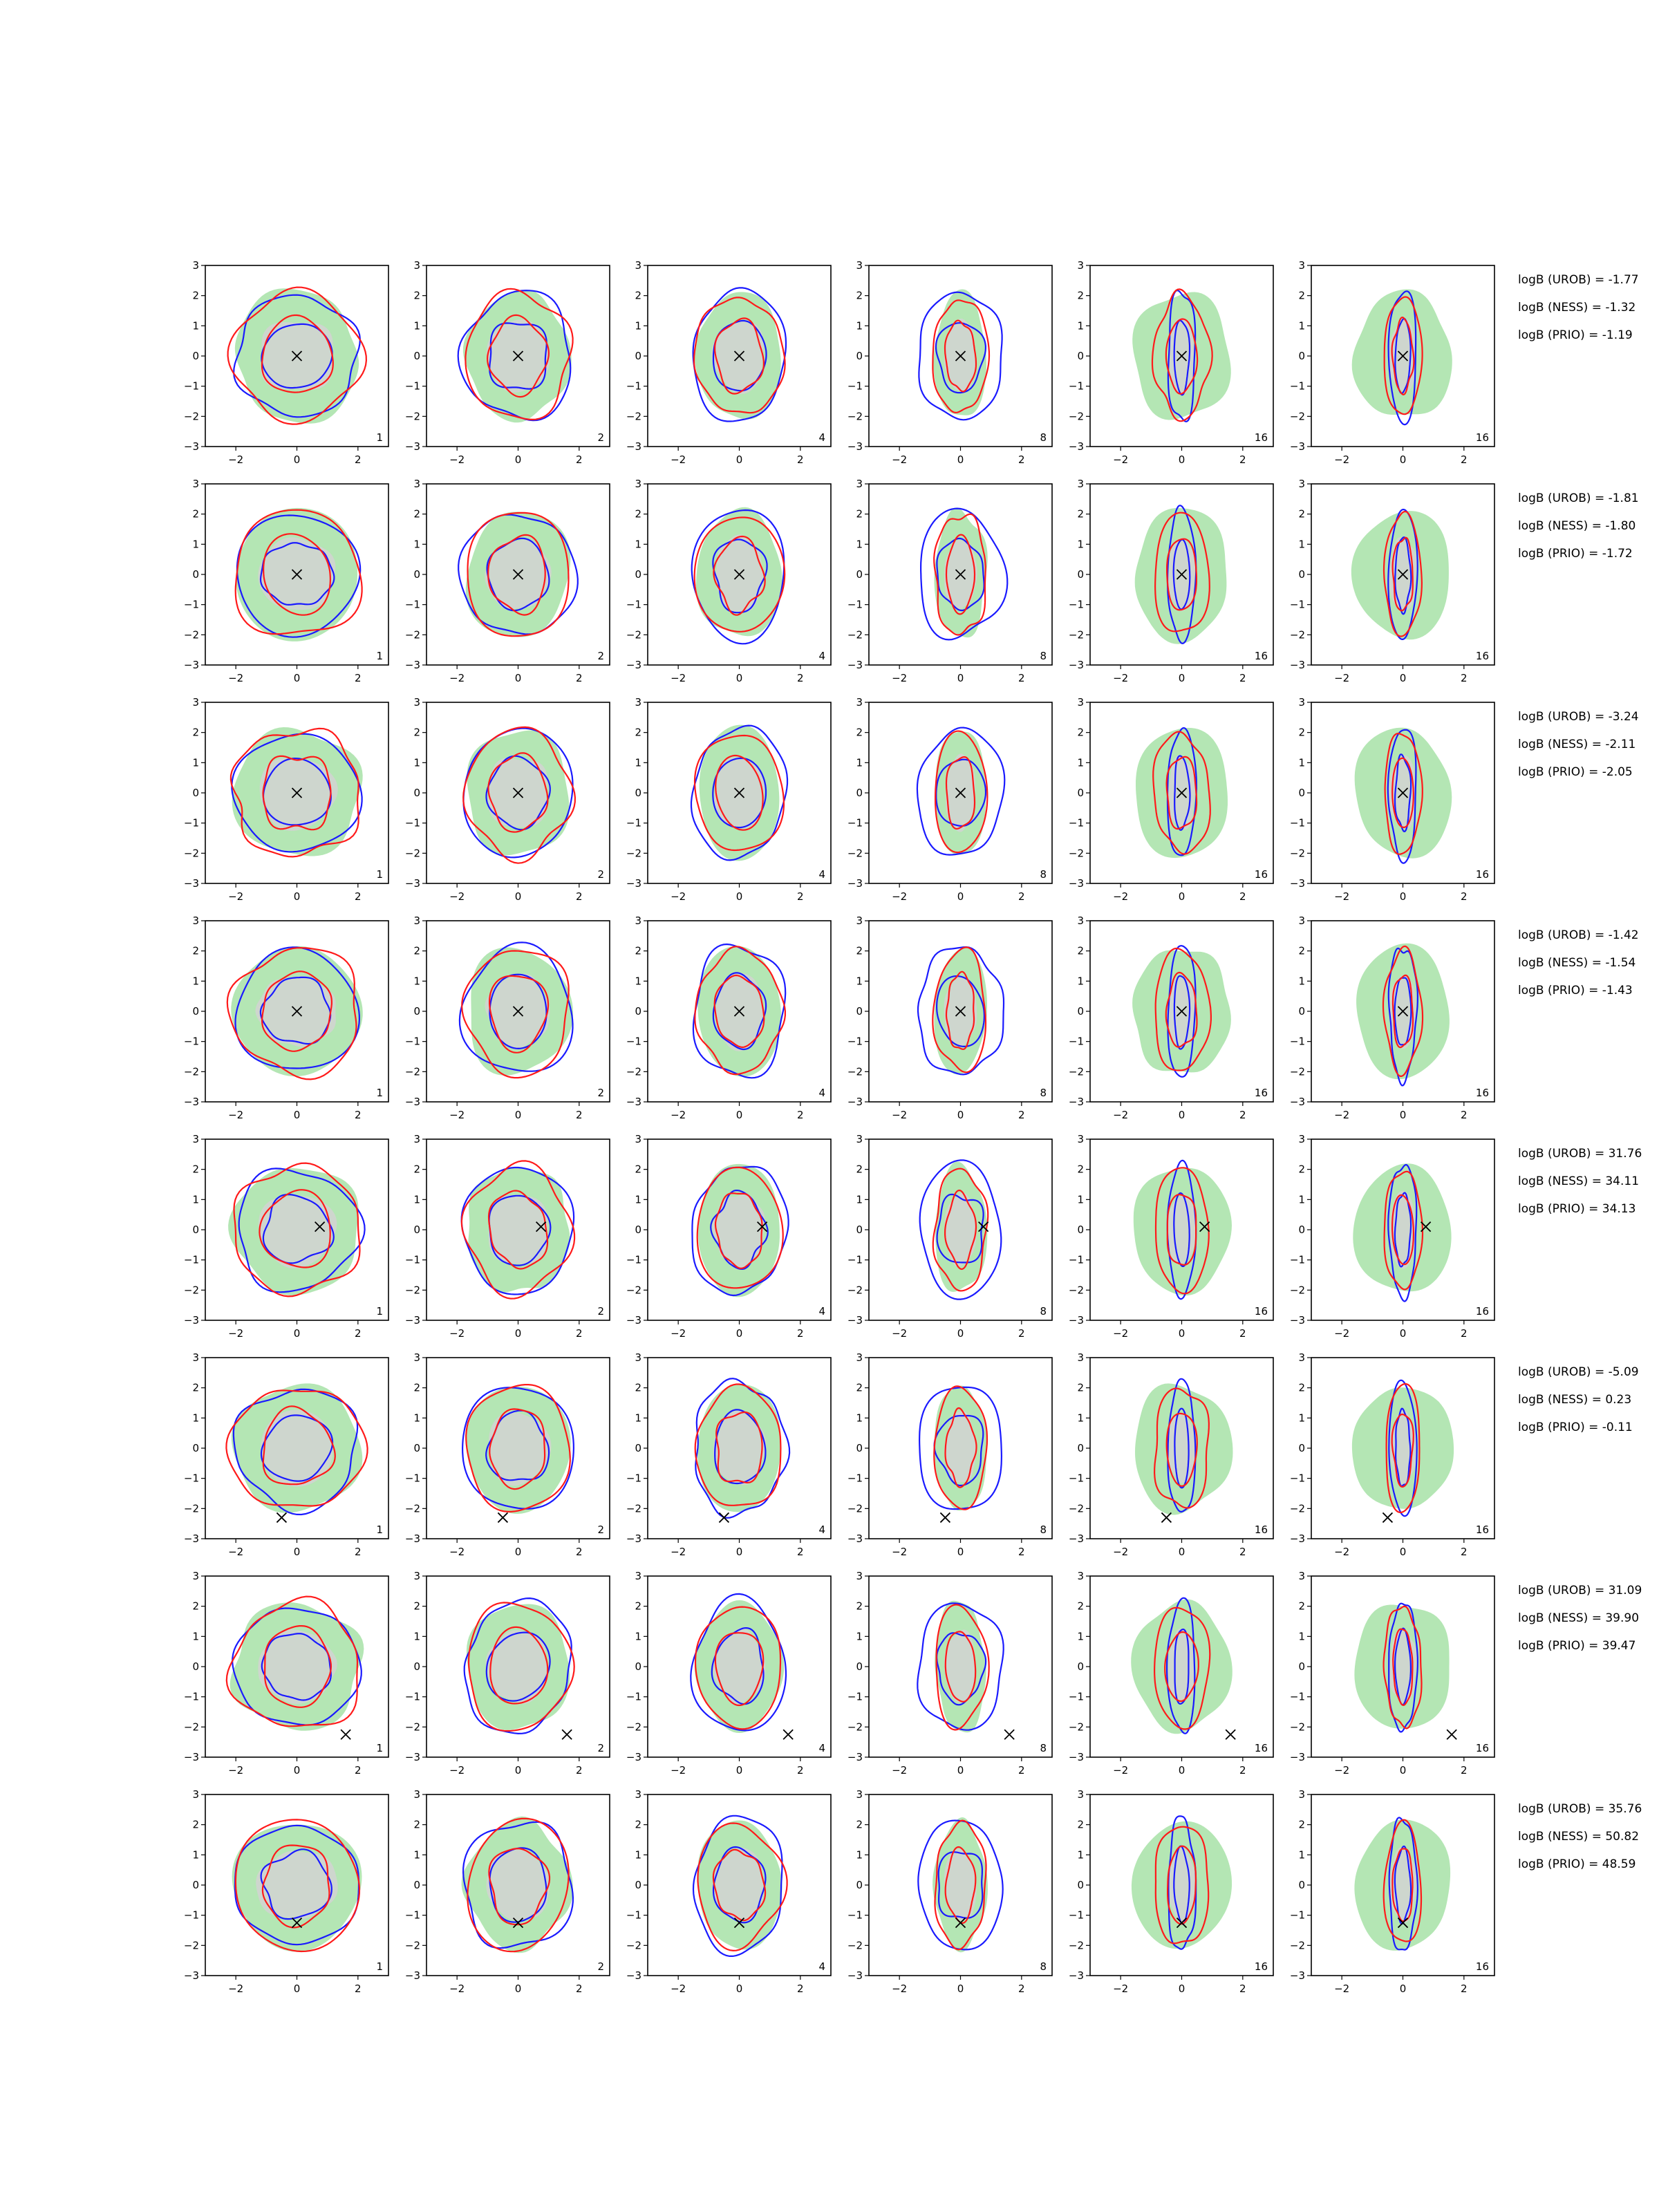 Image resolution: width=1659 pixels, height=2212 pixels. Describe the element at coordinates (1171, 1455) in the screenshot. I see `panel-r6-c5: −3 −2 −1 0 1 2 3 −2 0 2 16` at that location.